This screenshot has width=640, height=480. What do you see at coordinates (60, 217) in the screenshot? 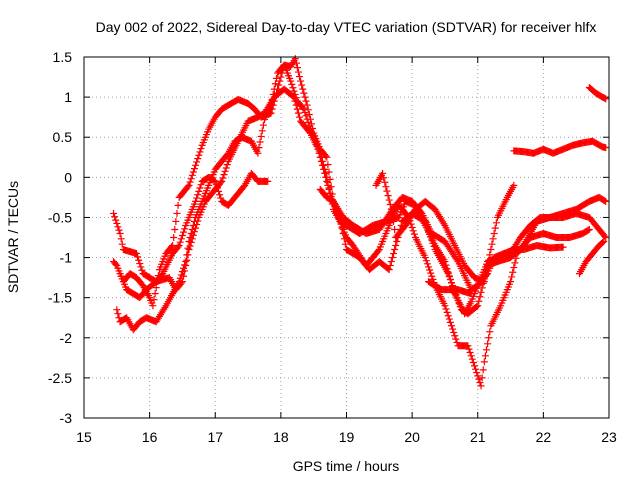
I see `y-tick-label: -0.5` at bounding box center [60, 217].